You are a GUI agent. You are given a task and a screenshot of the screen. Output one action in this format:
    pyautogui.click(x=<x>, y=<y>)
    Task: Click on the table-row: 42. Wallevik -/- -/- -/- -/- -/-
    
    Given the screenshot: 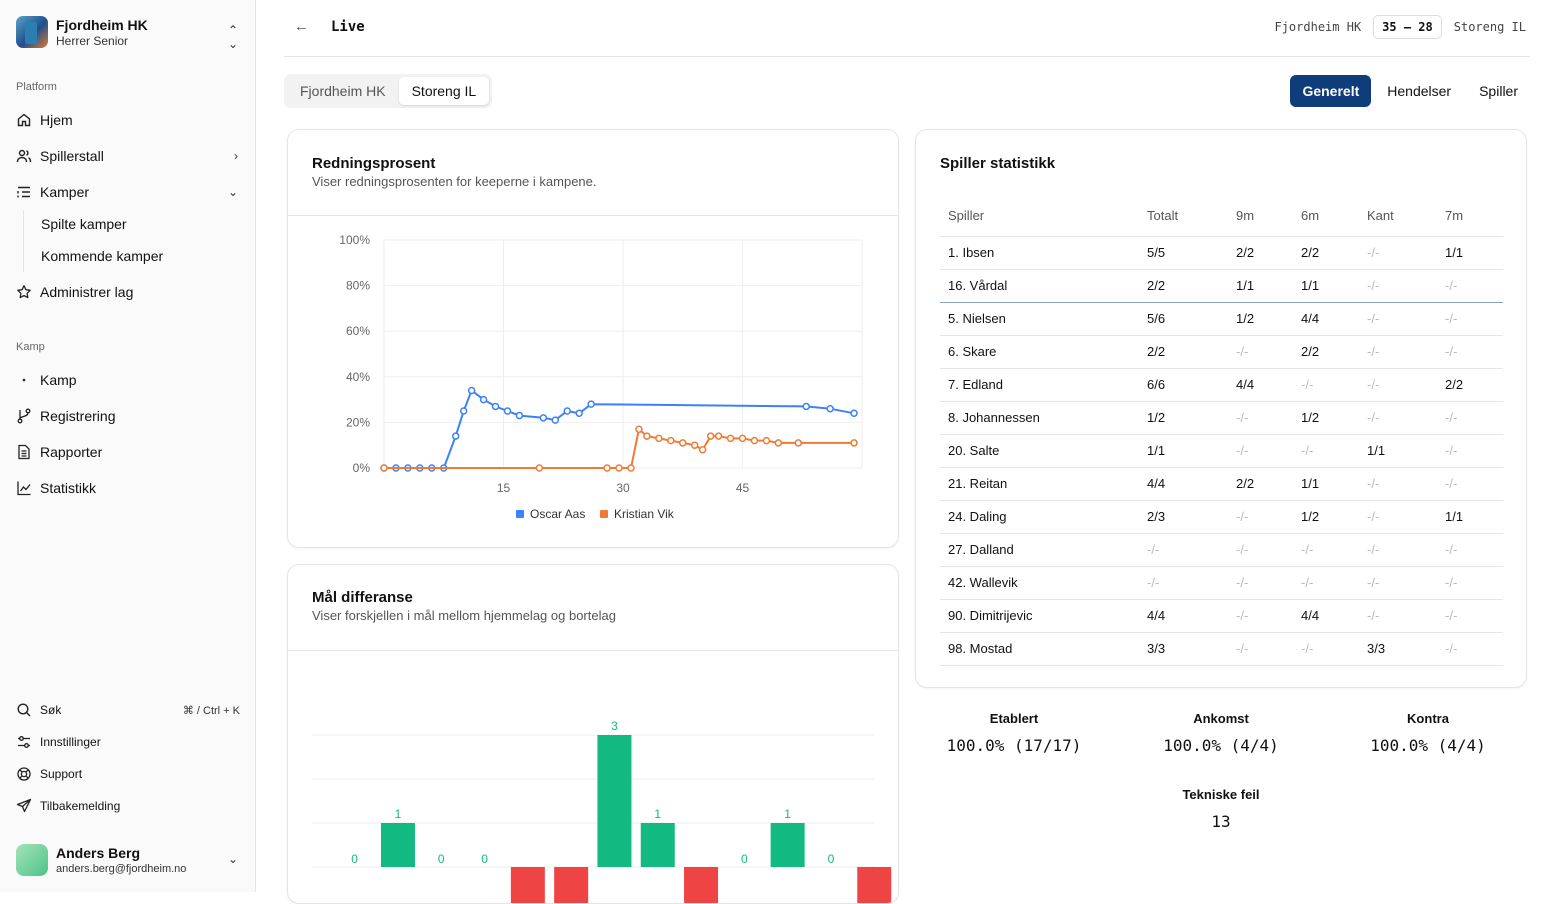 What is the action you would take?
    pyautogui.click(x=1221, y=583)
    